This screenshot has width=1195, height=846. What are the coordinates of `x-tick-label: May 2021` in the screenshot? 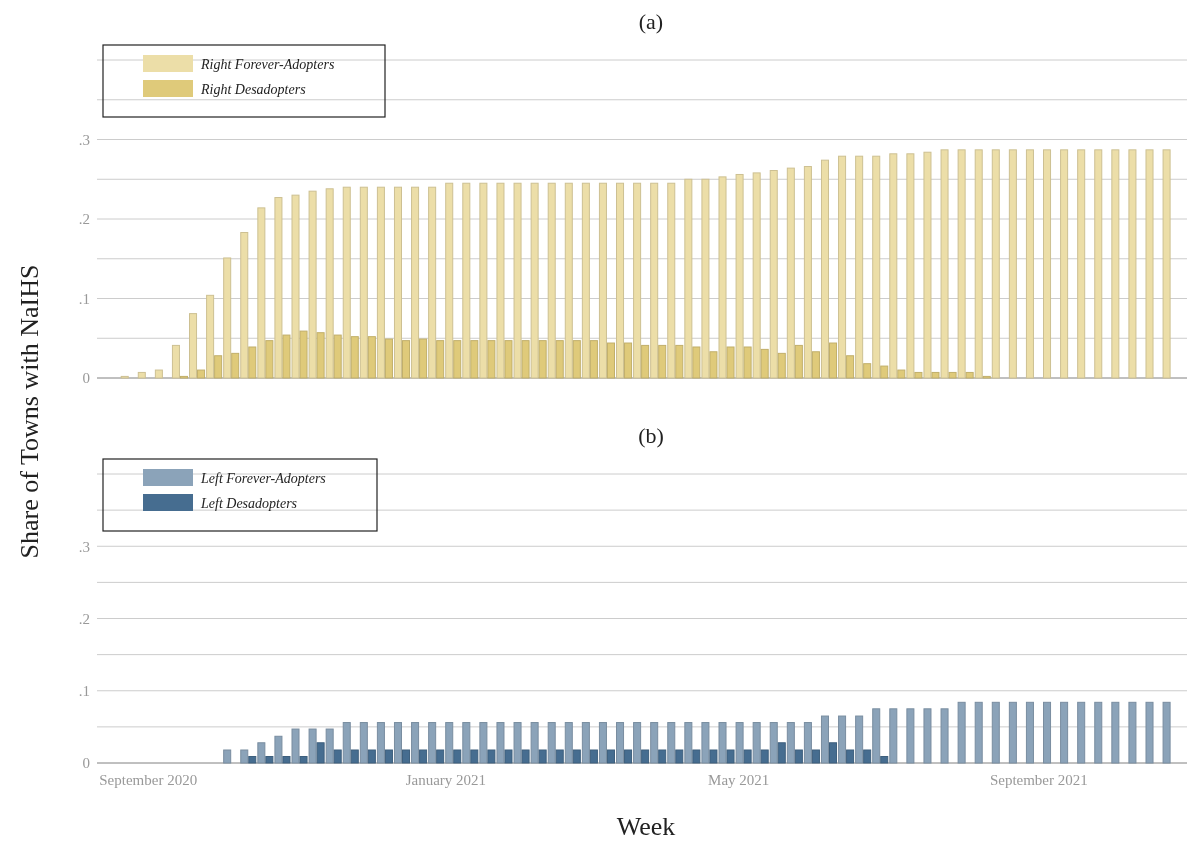 It's located at (739, 780).